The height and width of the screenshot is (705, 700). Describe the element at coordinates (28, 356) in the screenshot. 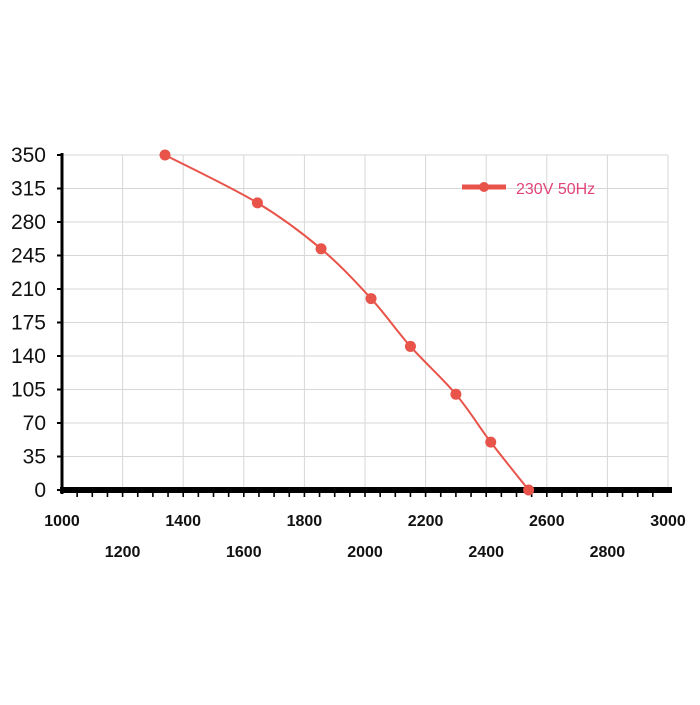

I see `y-tick-label: 140` at that location.